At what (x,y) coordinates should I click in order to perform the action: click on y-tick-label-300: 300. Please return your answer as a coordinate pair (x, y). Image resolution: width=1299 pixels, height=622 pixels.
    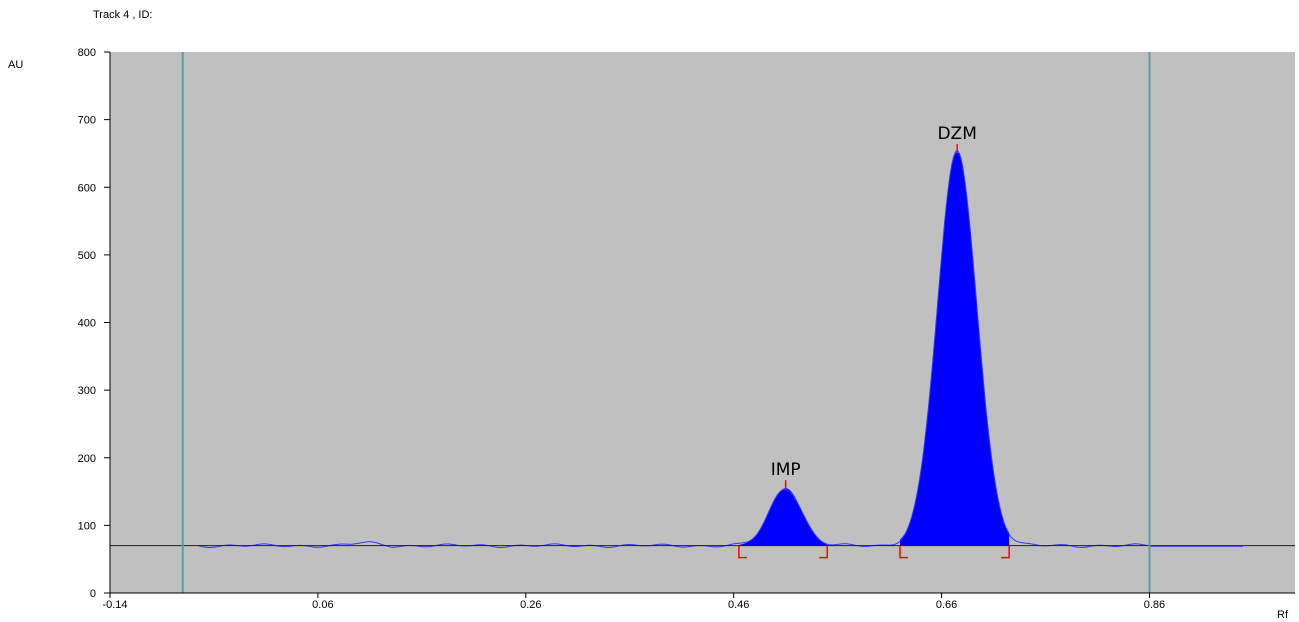
    Looking at the image, I should click on (87, 391).